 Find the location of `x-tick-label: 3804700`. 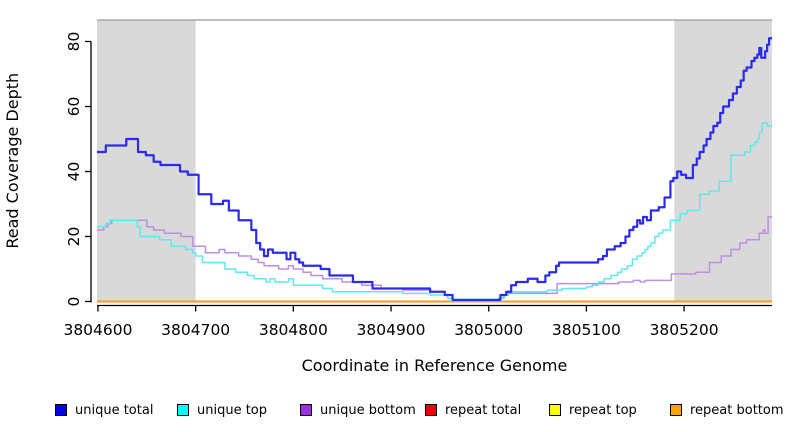

x-tick-label: 3804700 is located at coordinates (195, 330).